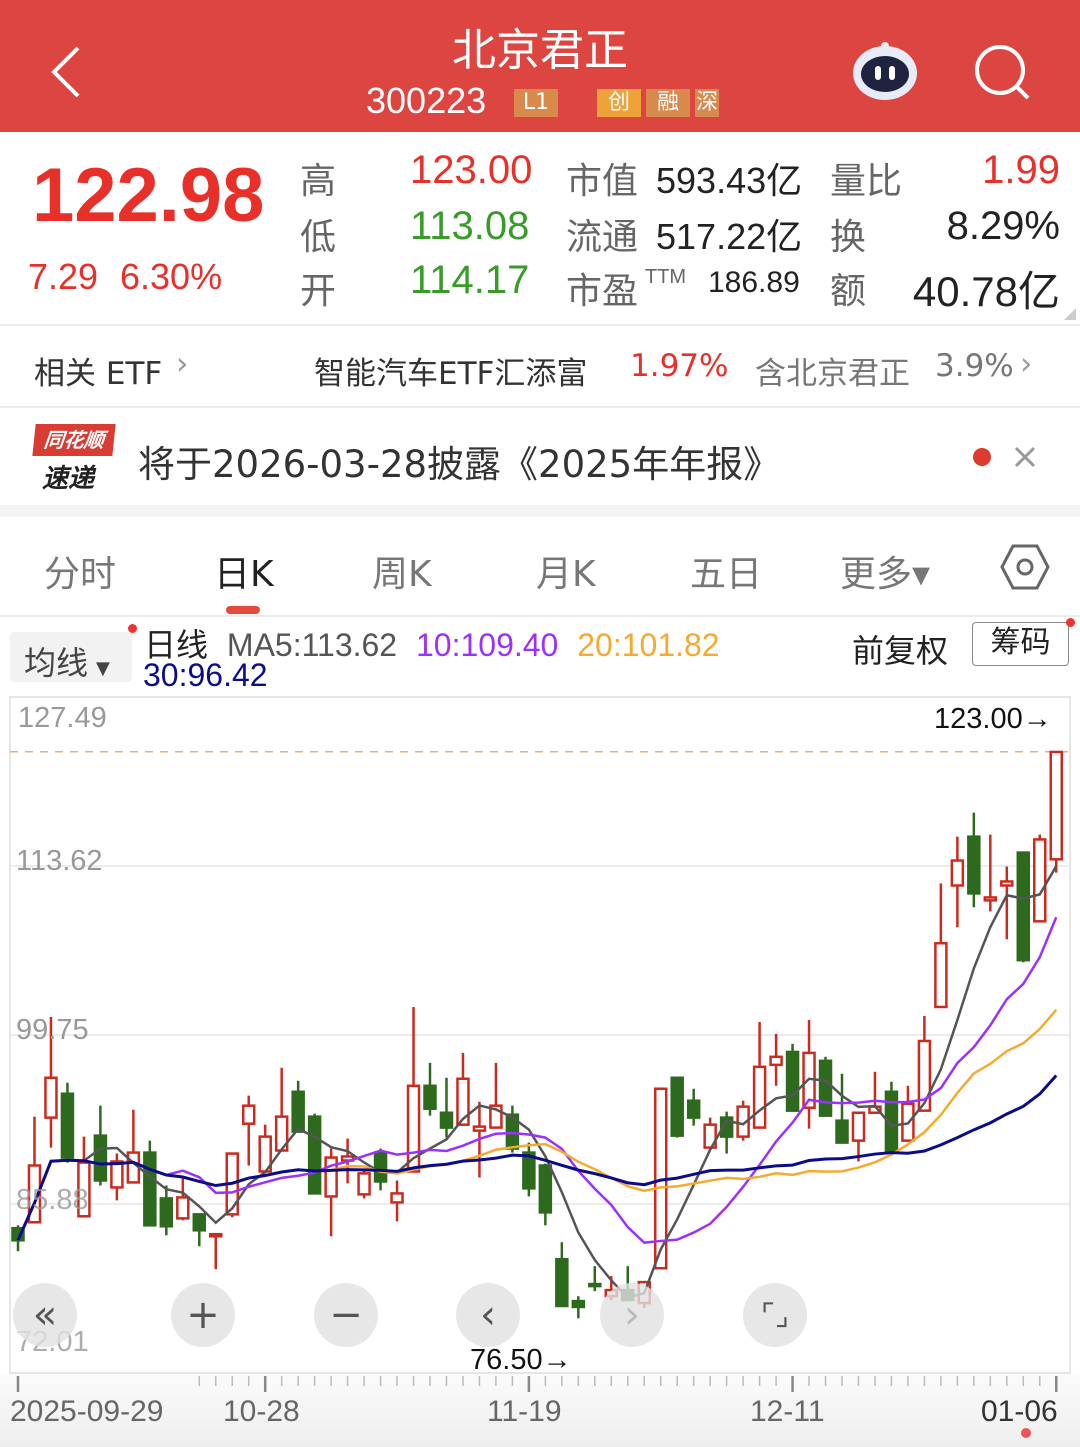  What do you see at coordinates (1070, 314) in the screenshot?
I see `expand-corner-icon` at bounding box center [1070, 314].